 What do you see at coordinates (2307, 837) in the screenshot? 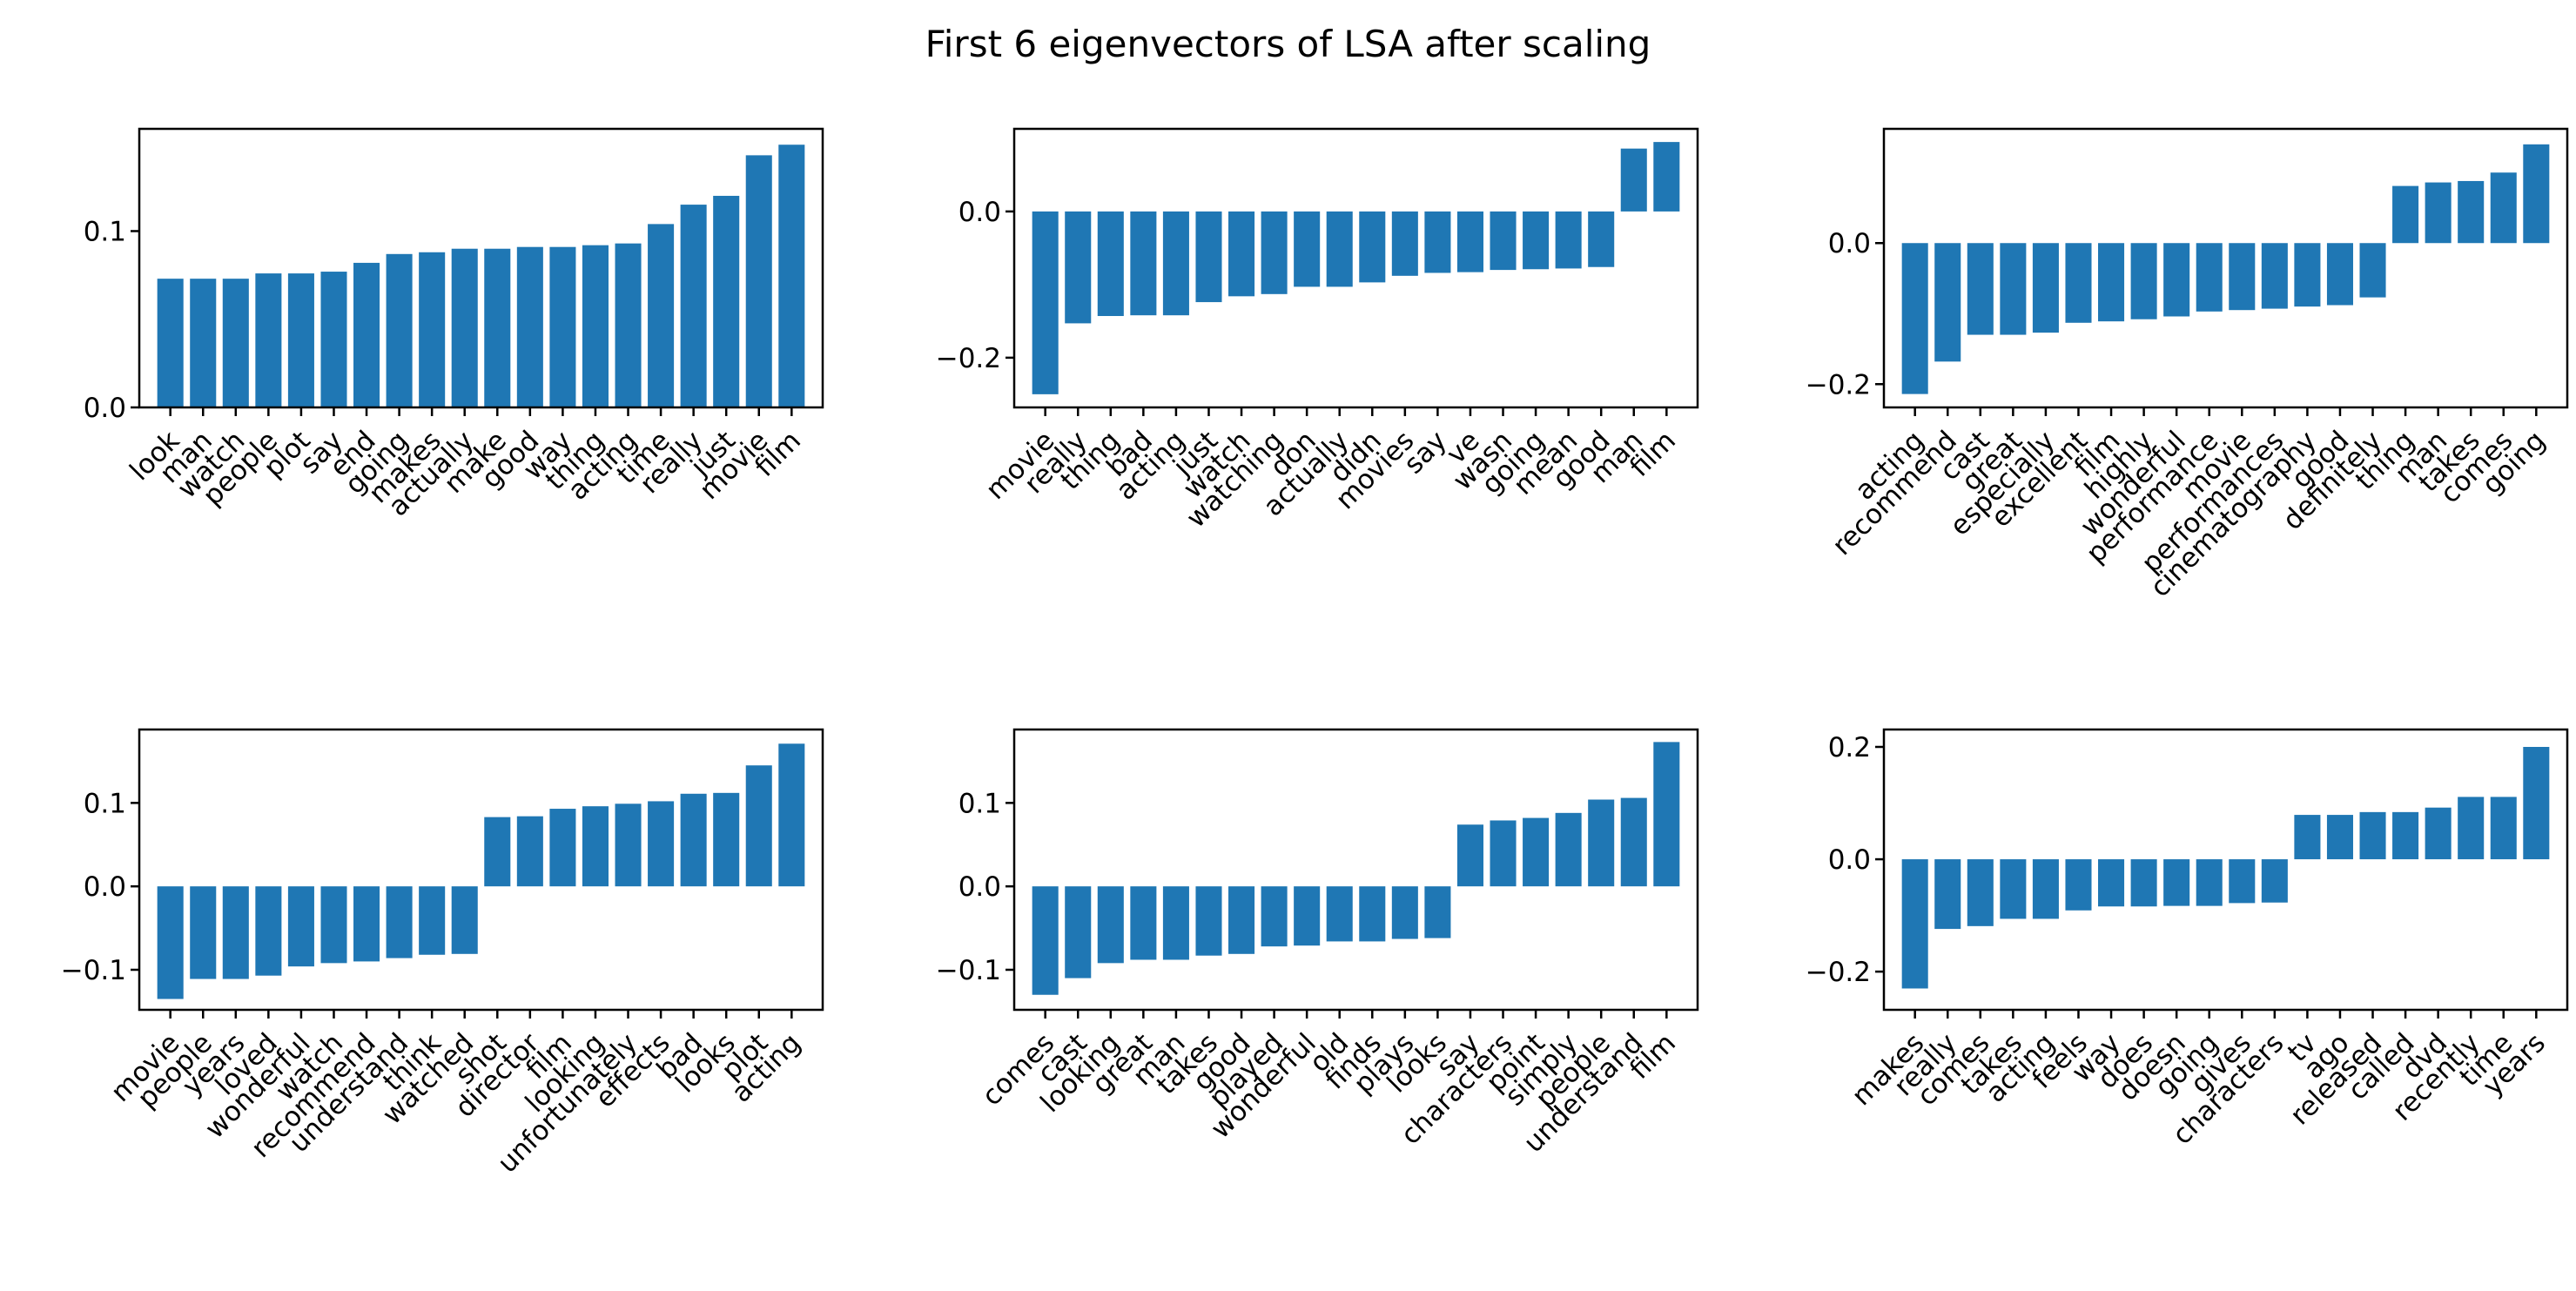
I see `bar-tv` at bounding box center [2307, 837].